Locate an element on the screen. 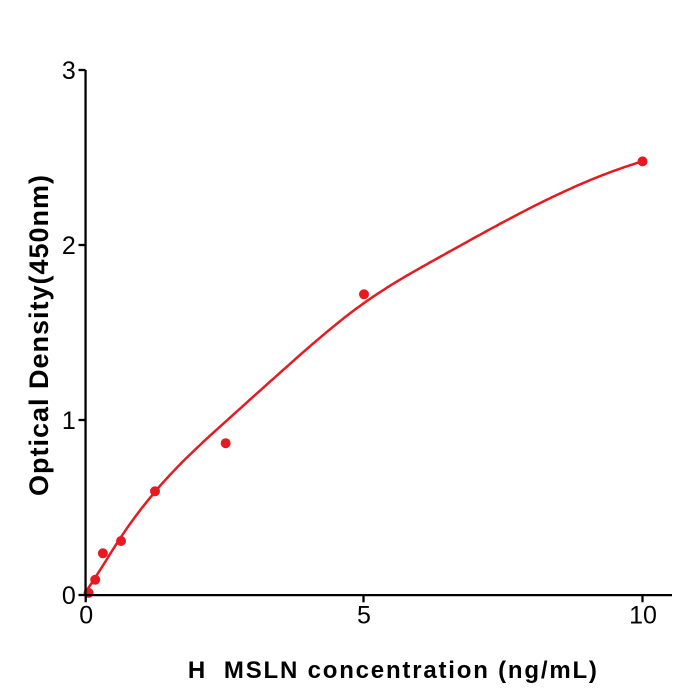 The height and width of the screenshot is (700, 700). svg-text: 2 is located at coordinates (69, 246).